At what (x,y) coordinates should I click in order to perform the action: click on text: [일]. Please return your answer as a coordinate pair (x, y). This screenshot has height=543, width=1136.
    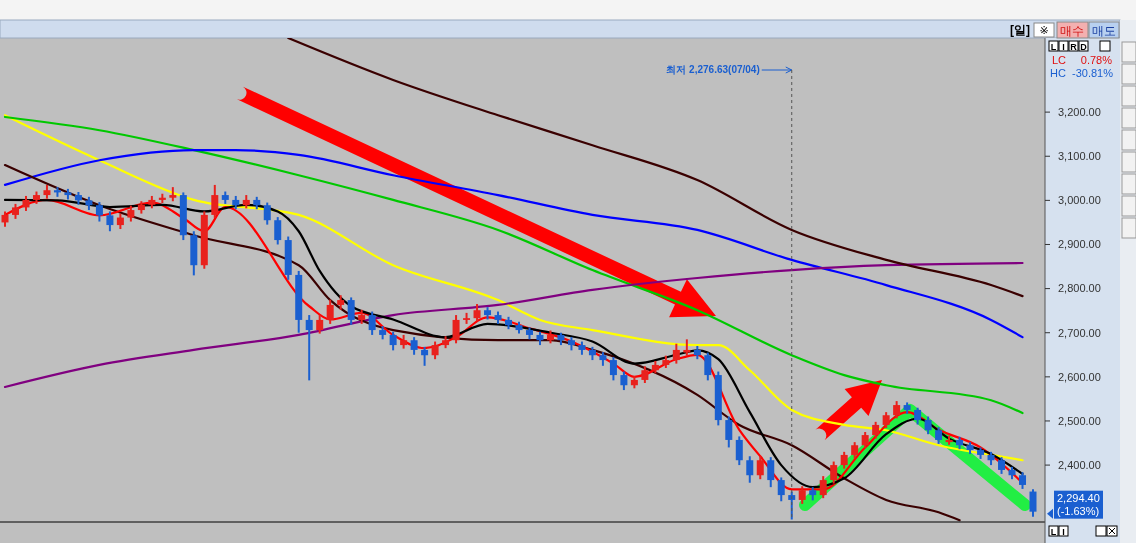
    Looking at the image, I should click on (1020, 30).